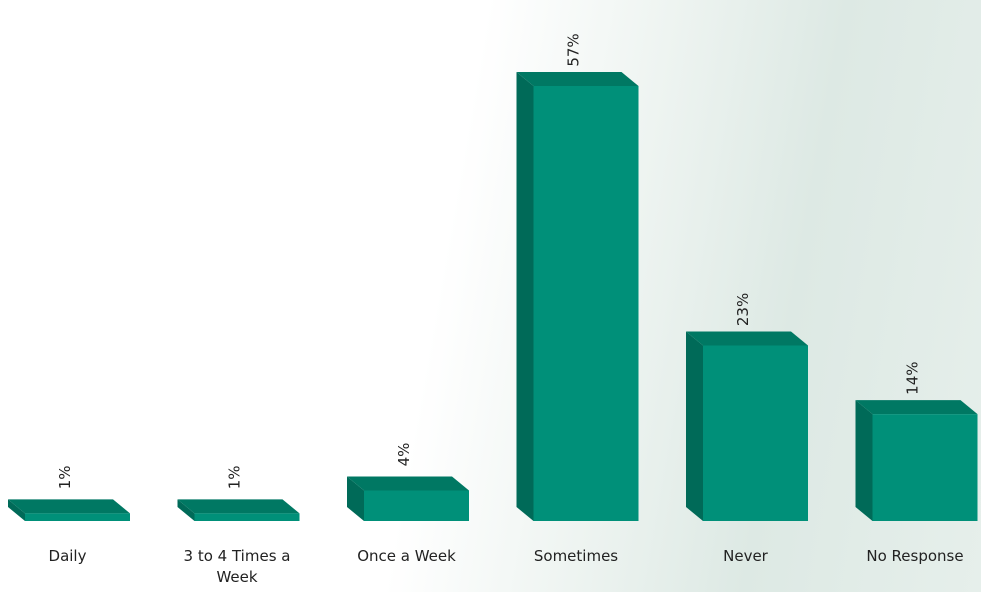 This screenshot has height=592, width=981. I want to click on category-label: Sometimes, so click(576, 556).